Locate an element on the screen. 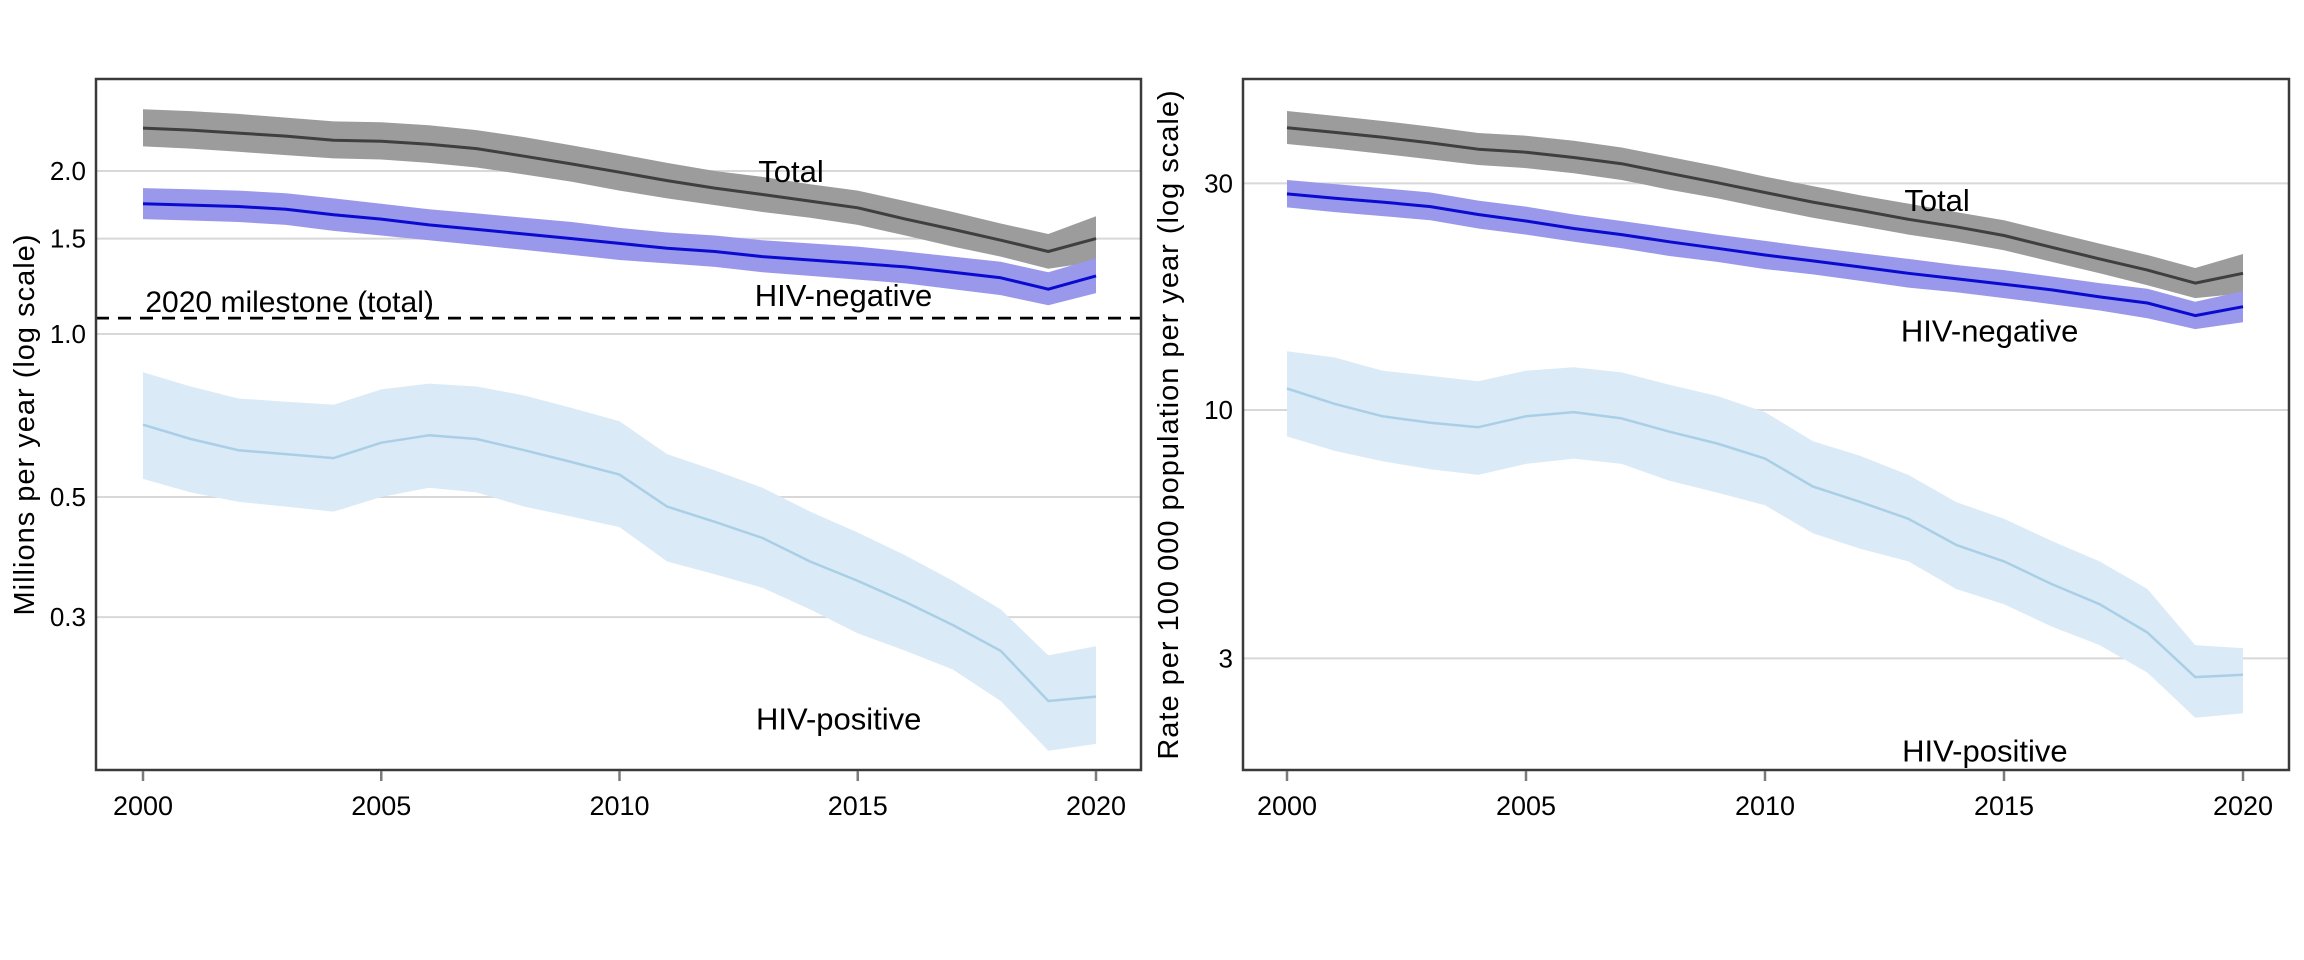  y-tick-label: 0.5 is located at coordinates (68, 497).